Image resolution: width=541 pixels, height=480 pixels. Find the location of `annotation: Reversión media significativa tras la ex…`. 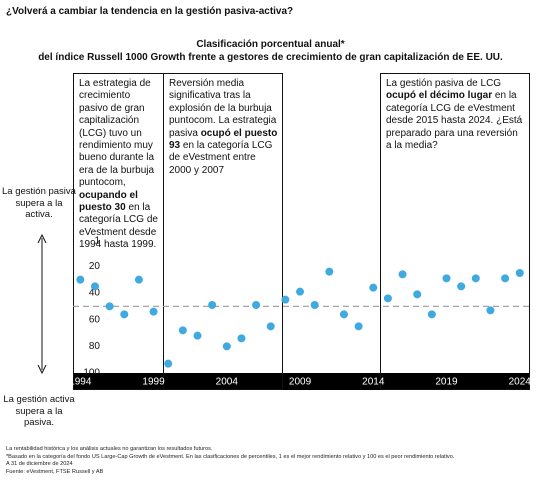

annotation: Reversión media significativa tras la ex… is located at coordinates (224, 127).